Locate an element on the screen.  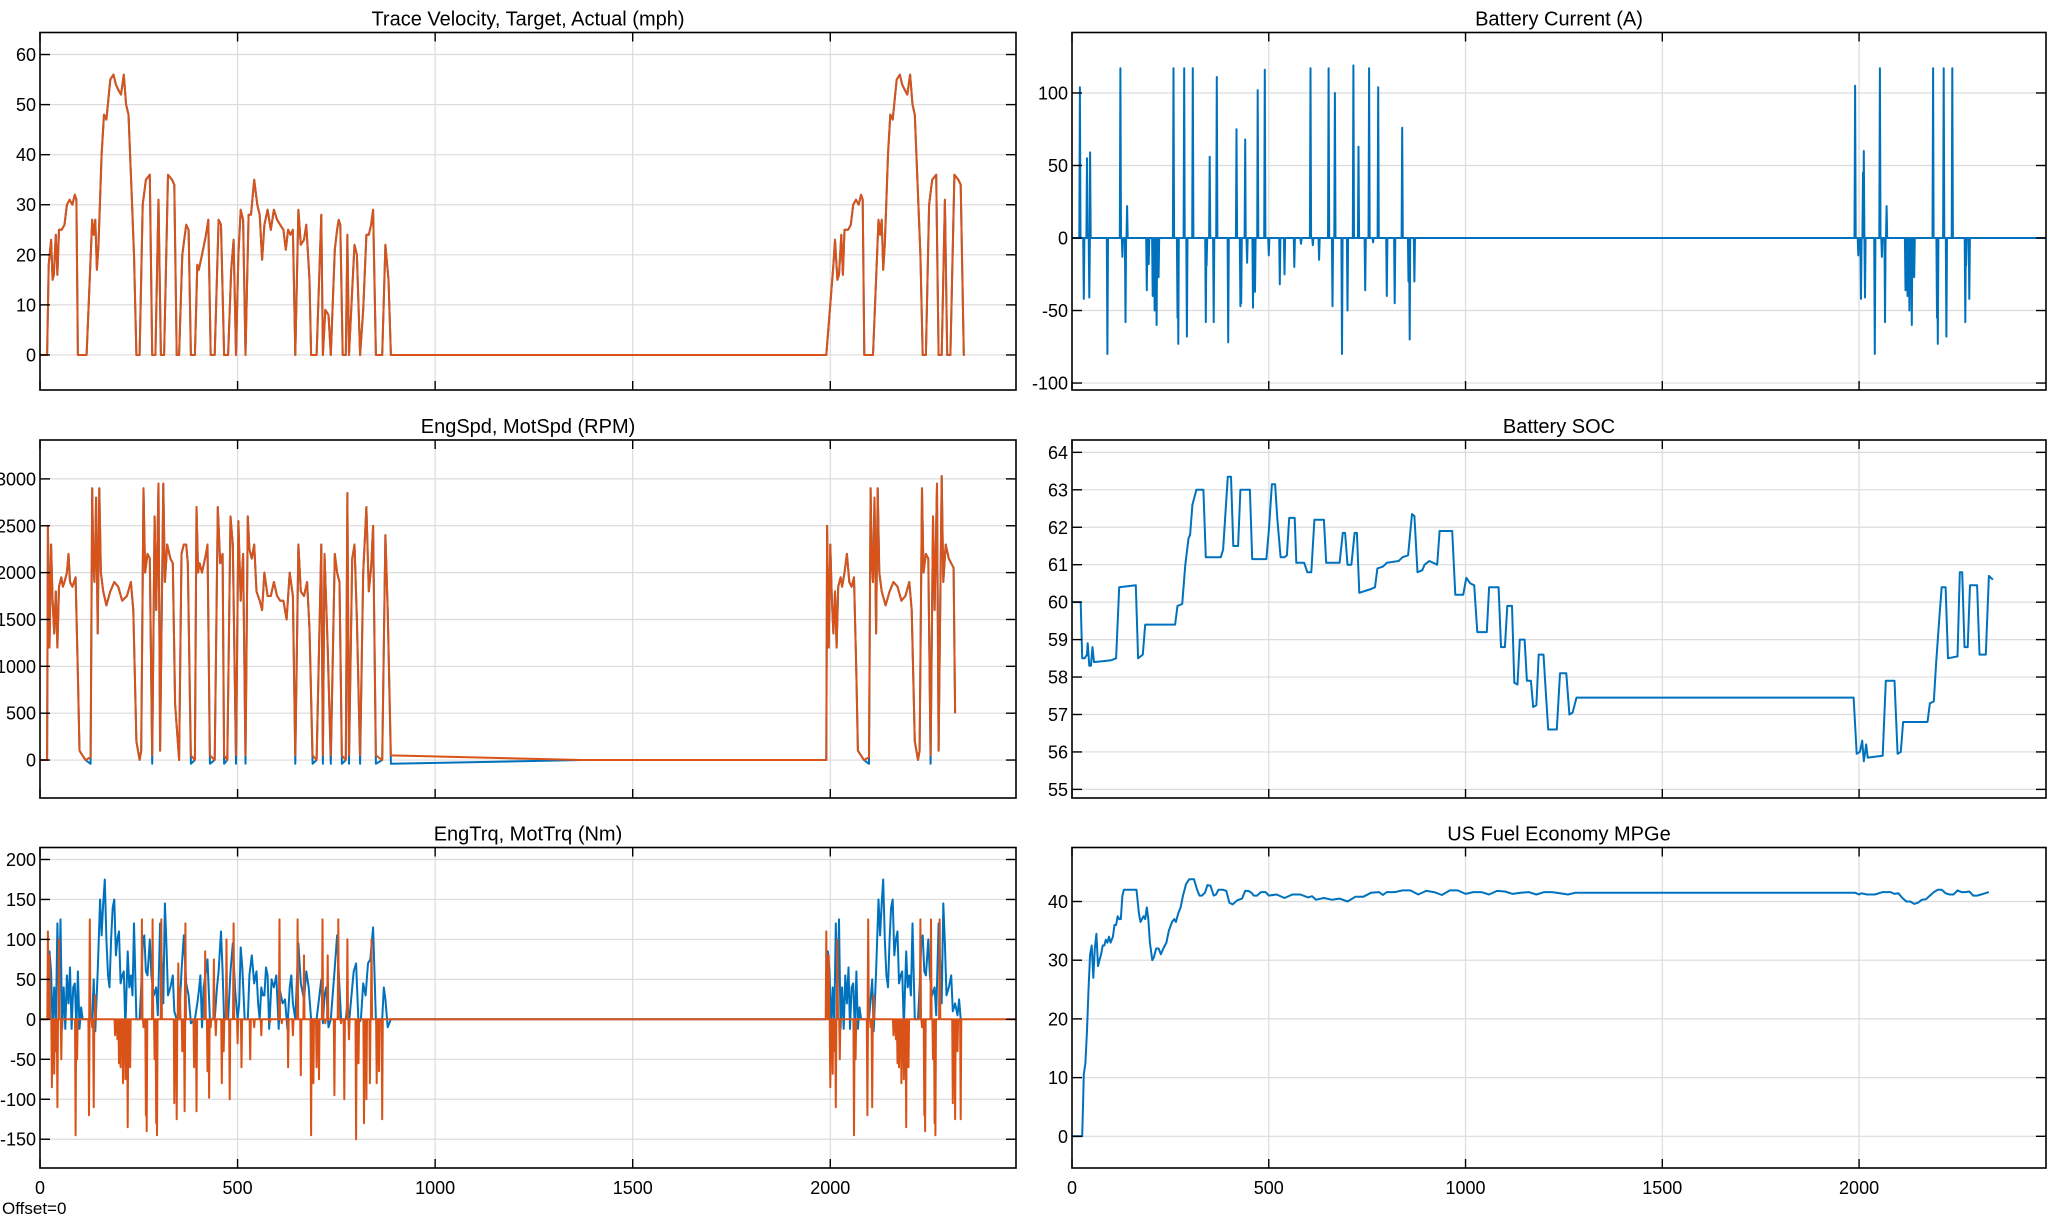
y-tick-label: 61 is located at coordinates (1058, 565).